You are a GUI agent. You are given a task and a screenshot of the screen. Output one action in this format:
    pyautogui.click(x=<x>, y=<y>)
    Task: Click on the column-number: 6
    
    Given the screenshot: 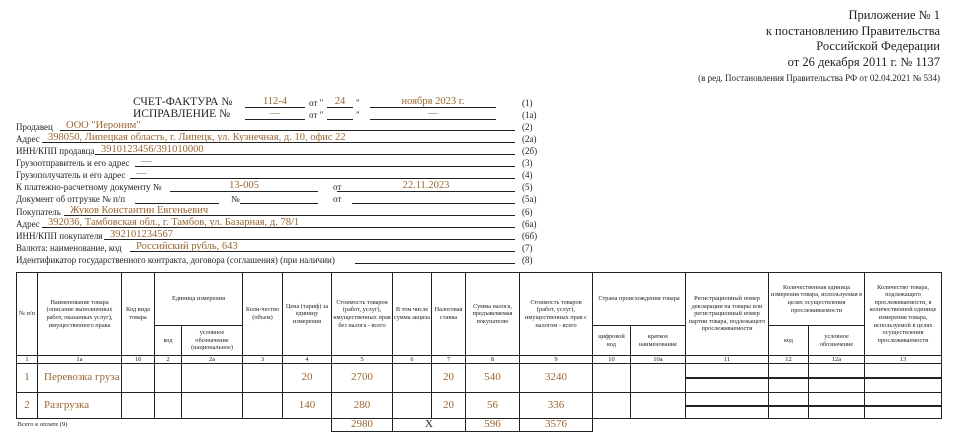 What is the action you would take?
    pyautogui.click(x=412, y=359)
    